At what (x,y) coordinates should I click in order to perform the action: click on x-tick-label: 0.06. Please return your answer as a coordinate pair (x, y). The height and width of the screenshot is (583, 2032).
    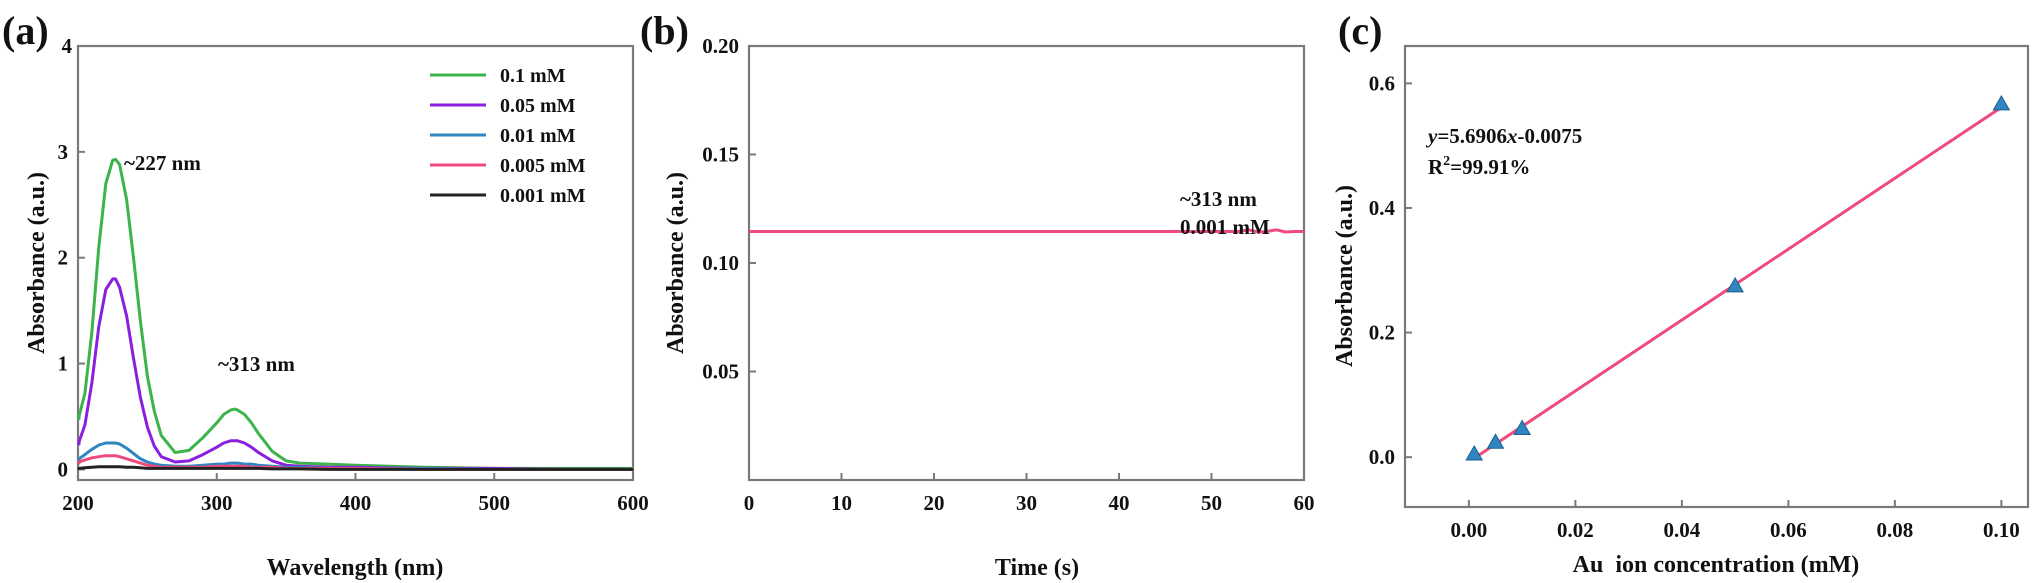
    Looking at the image, I should click on (1788, 530).